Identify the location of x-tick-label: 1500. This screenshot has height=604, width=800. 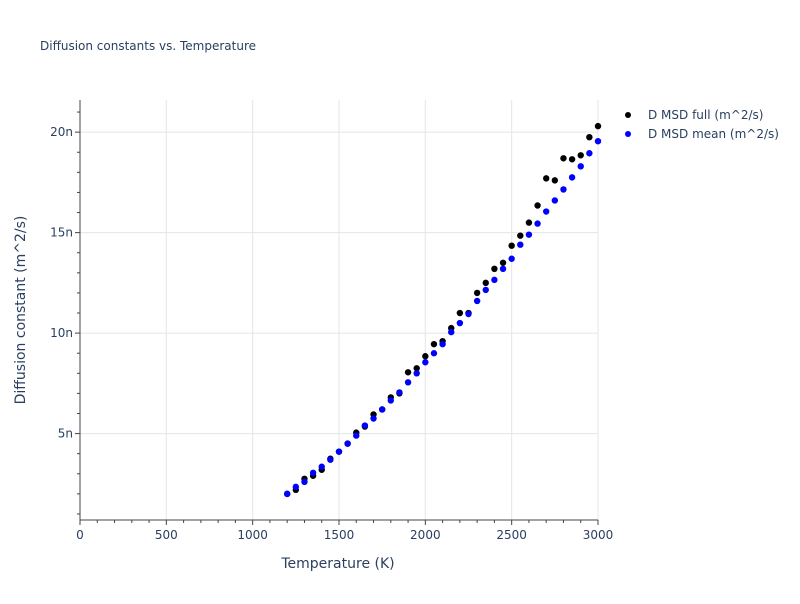
(339, 535).